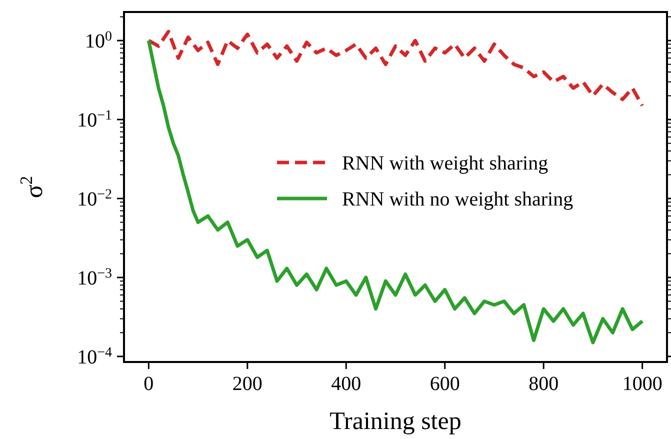  What do you see at coordinates (94, 198) in the screenshot?
I see `y-tick-label: 10$^{−2}$` at bounding box center [94, 198].